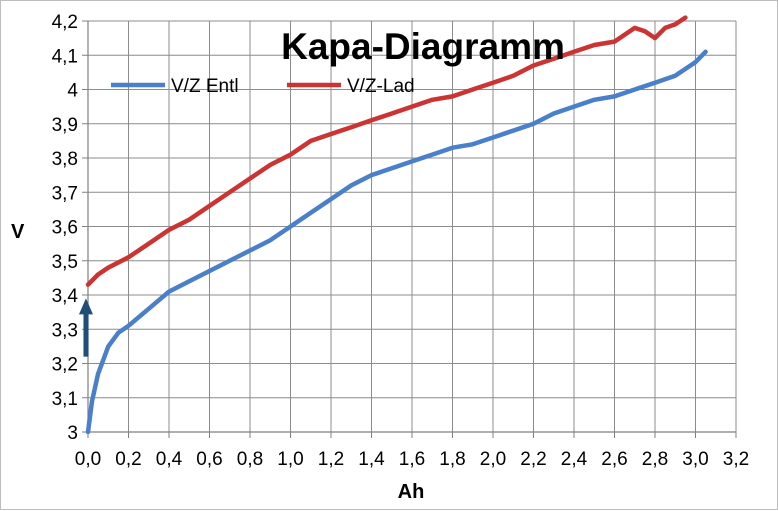 The height and width of the screenshot is (511, 778). I want to click on x-tick-label: 1,6, so click(412, 459).